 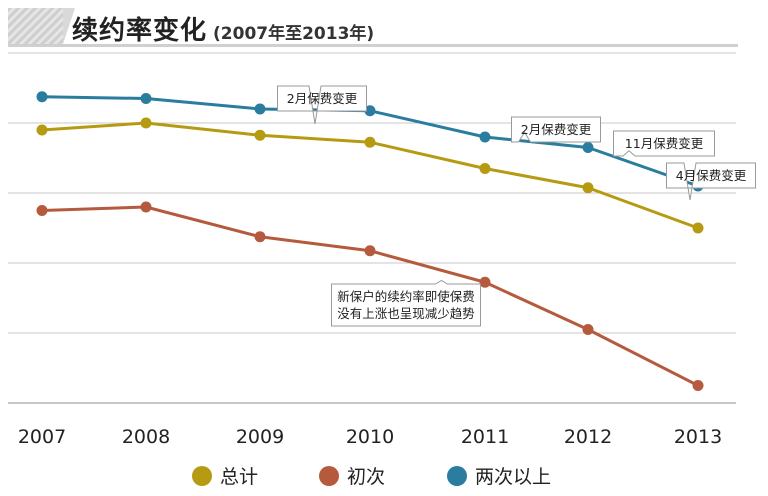 I want to click on x-tick-label: 2008, so click(x=146, y=437).